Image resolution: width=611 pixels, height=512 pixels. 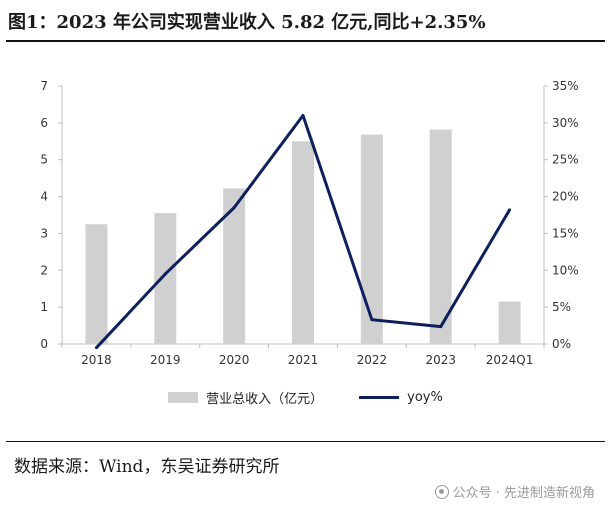 I want to click on y-tick-label-right: 35%, so click(x=565, y=86).